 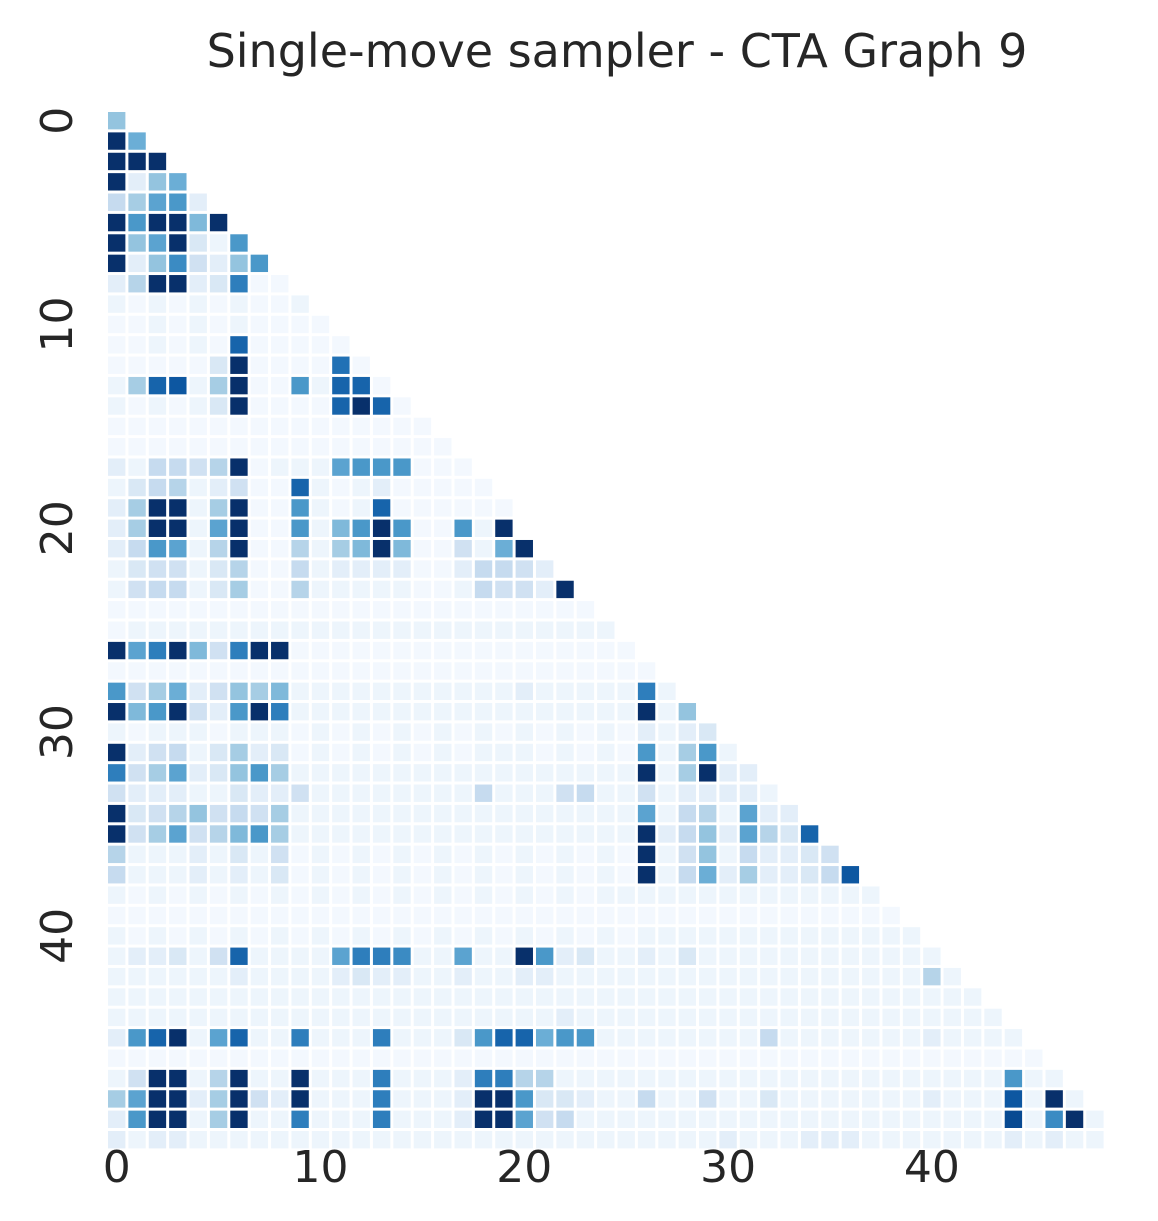 What do you see at coordinates (57, 324) in the screenshot?
I see `y-tick-label: 10` at bounding box center [57, 324].